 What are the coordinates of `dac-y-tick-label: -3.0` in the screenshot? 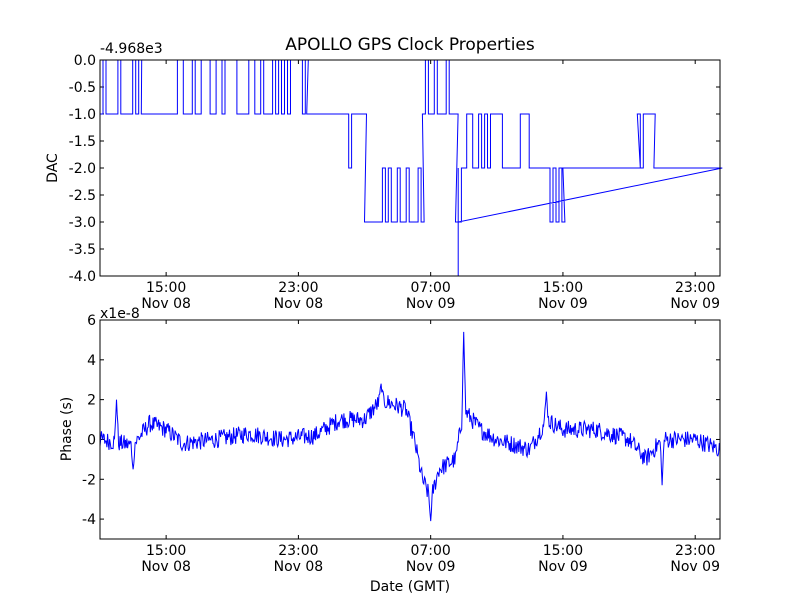 It's located at (82, 223).